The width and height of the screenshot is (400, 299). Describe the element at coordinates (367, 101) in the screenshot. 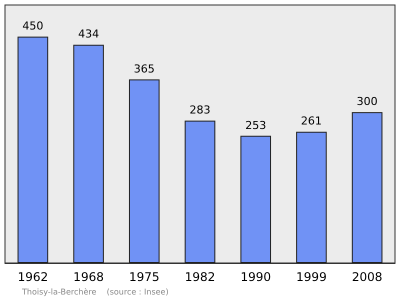

I see `data-label: 300` at that location.